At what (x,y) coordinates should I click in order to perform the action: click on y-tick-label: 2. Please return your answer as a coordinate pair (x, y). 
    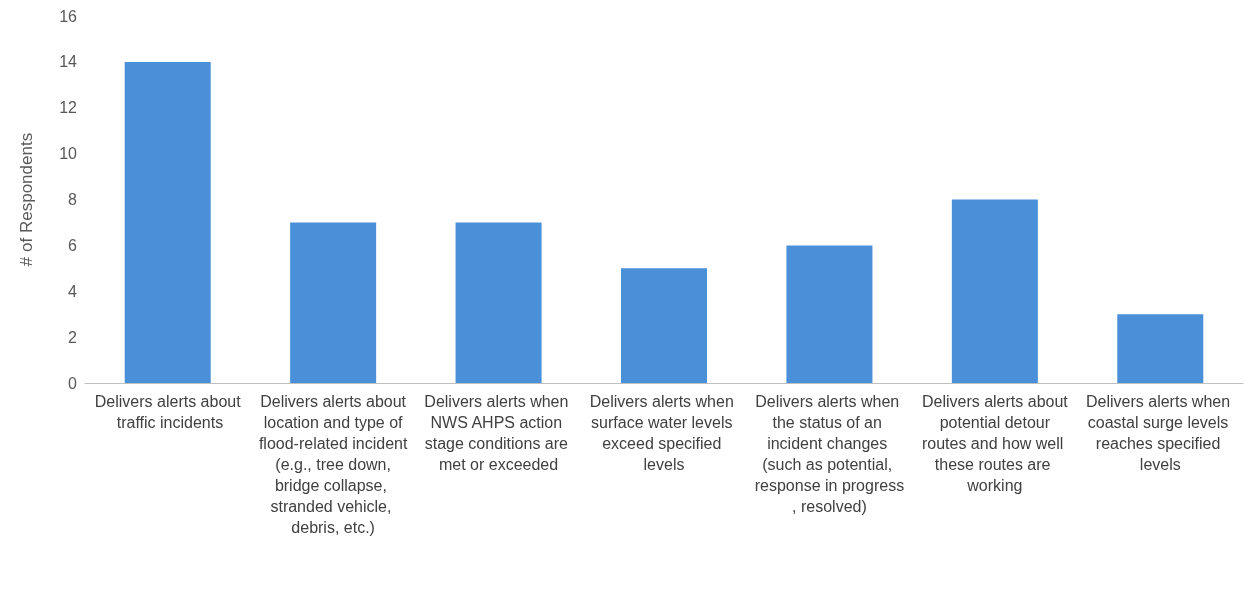
    Looking at the image, I should click on (73, 337).